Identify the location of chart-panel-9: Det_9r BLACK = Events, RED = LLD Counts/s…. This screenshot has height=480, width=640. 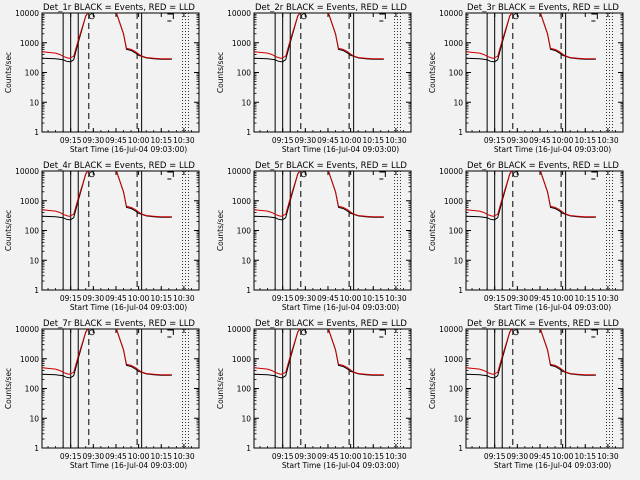
(526, 394).